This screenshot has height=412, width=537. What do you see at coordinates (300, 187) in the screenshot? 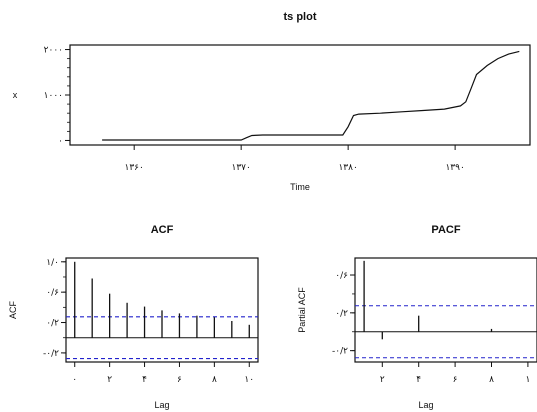
I see `ts-xlabel: Time` at bounding box center [300, 187].